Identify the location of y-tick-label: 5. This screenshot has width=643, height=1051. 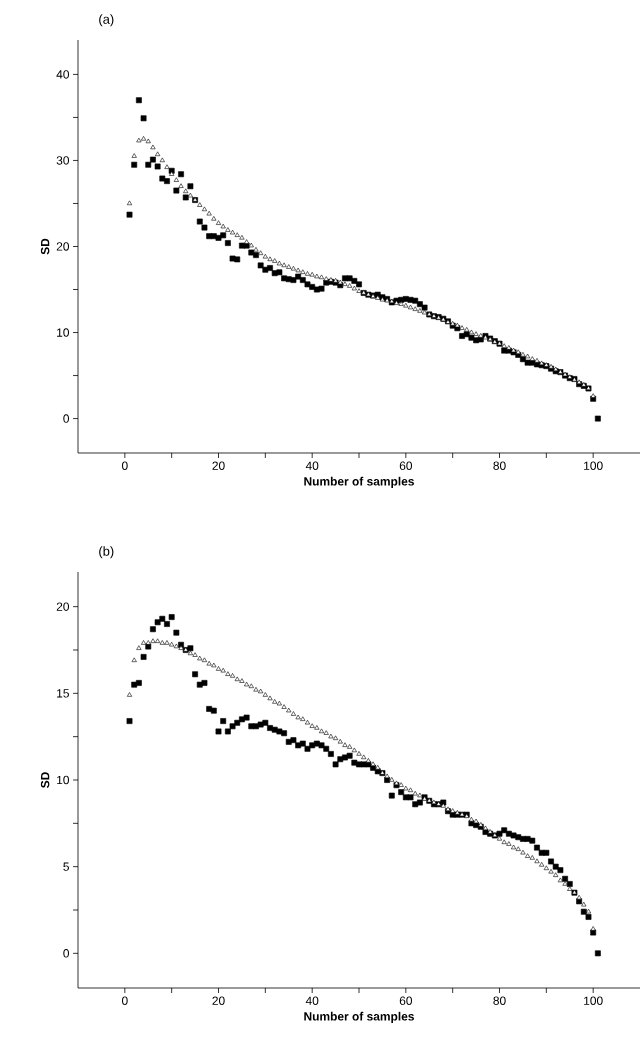
(66, 866).